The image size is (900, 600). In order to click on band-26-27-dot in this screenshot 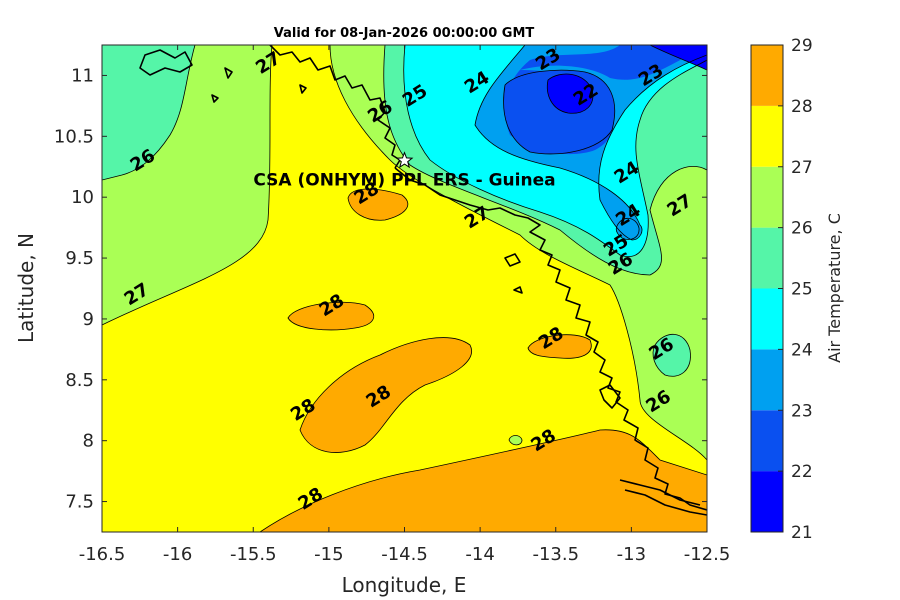, I will do `click(515, 440)`.